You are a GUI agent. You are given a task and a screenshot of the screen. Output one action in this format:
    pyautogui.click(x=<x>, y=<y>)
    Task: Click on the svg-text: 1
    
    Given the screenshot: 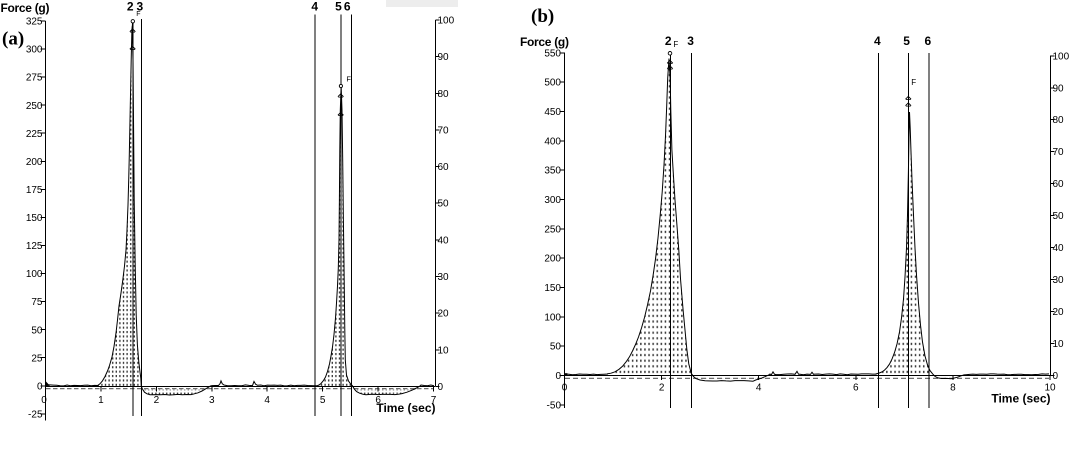 What is the action you would take?
    pyautogui.click(x=101, y=400)
    